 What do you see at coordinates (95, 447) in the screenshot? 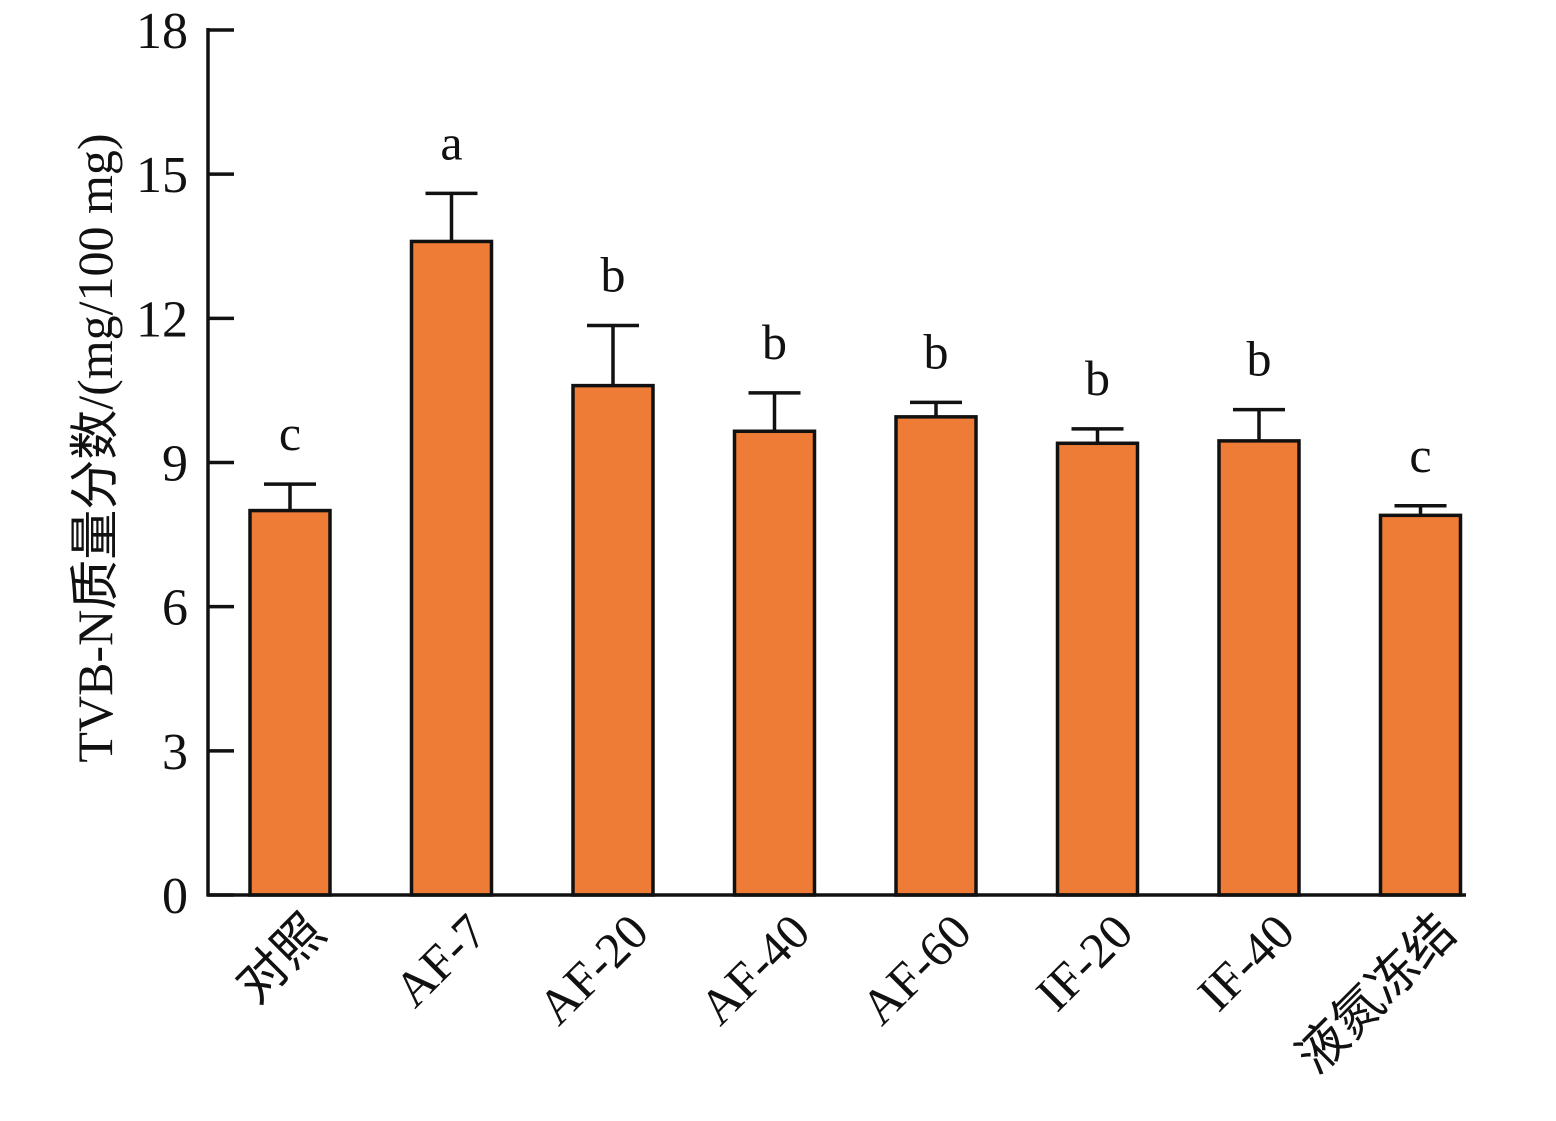
I see `y-axis-label: TVB-N质量分数/(mg/100 mg)` at bounding box center [95, 447].